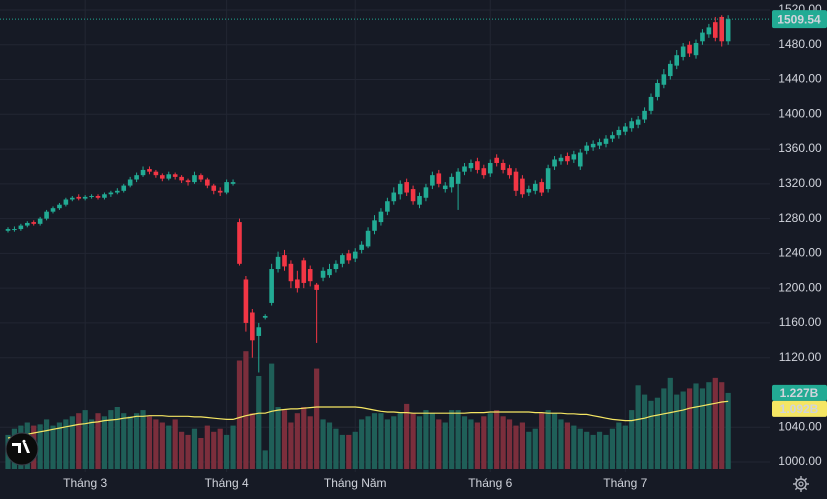  I want to click on last-price-badge, so click(799, 19).